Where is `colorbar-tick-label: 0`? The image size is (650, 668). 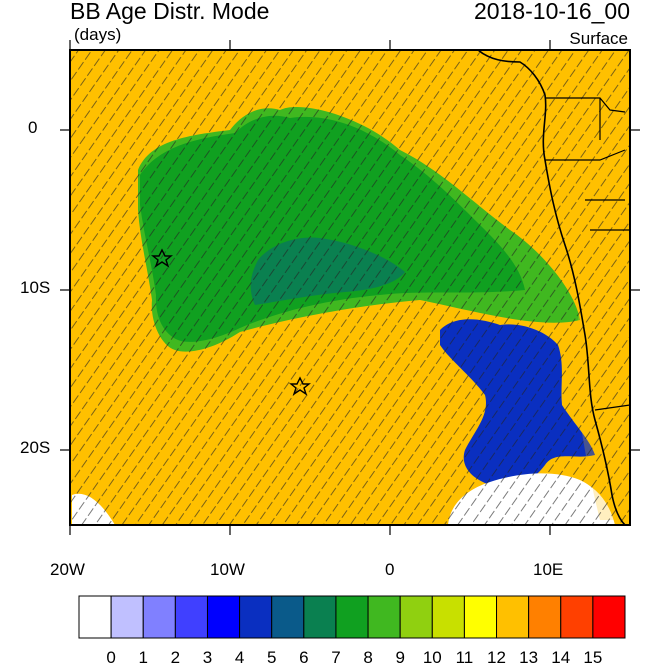 colorbar-tick-label: 0 is located at coordinates (111, 657).